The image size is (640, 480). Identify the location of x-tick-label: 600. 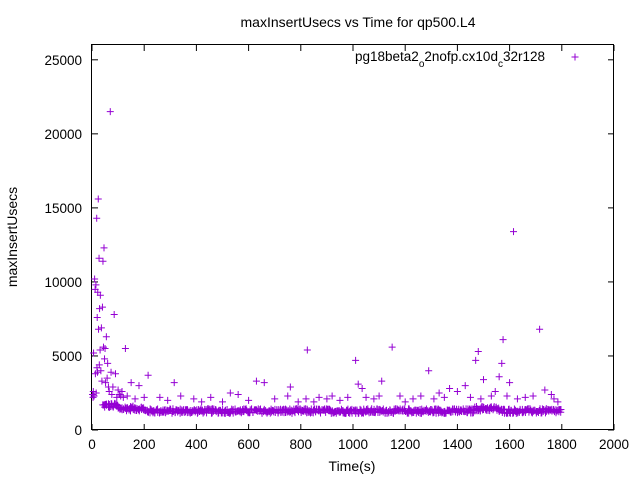
(248, 444).